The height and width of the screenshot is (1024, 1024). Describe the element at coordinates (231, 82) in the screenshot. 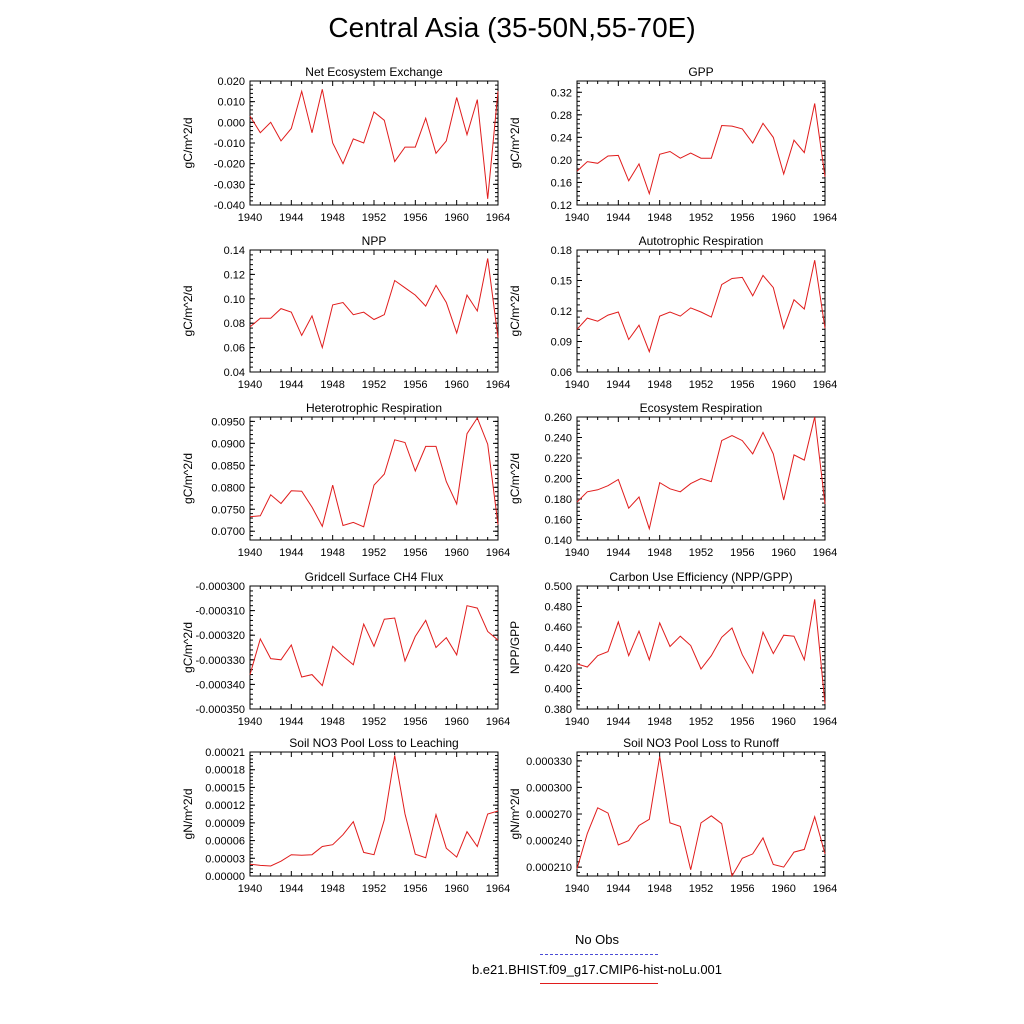

I see `y-tick-label: 0.020` at that location.